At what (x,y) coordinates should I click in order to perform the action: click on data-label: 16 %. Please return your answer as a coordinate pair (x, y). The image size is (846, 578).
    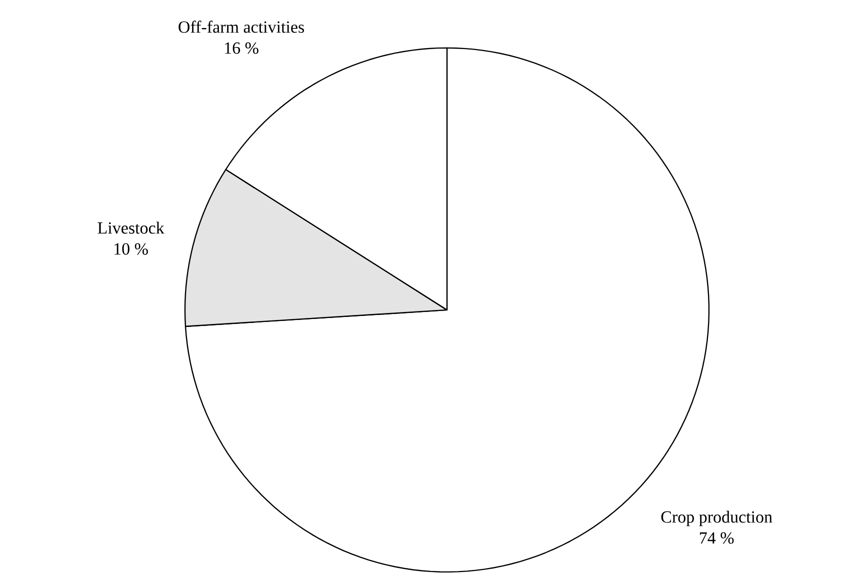
    Looking at the image, I should click on (241, 48).